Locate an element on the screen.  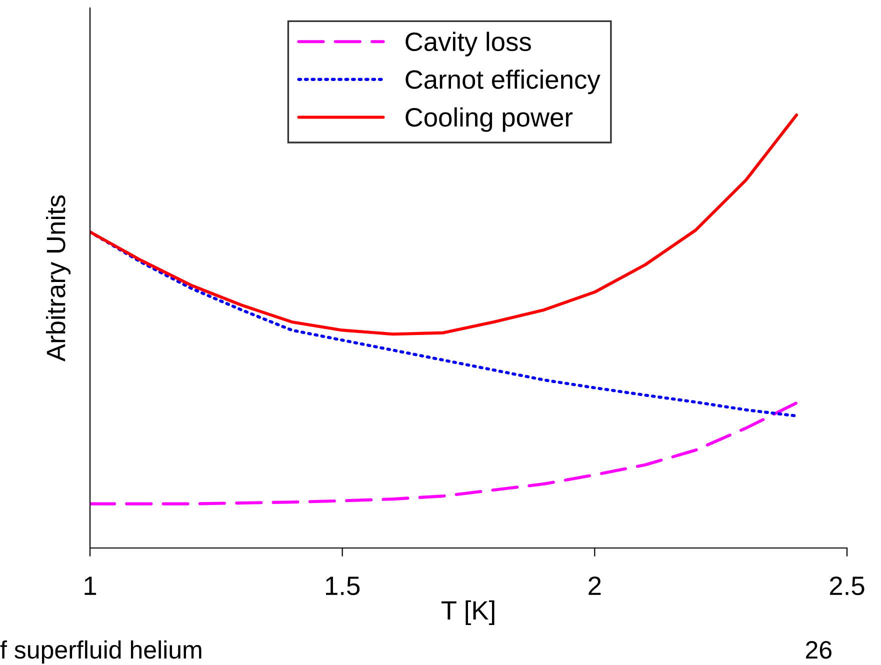
x-axis-title: T [K] is located at coordinates (467, 612).